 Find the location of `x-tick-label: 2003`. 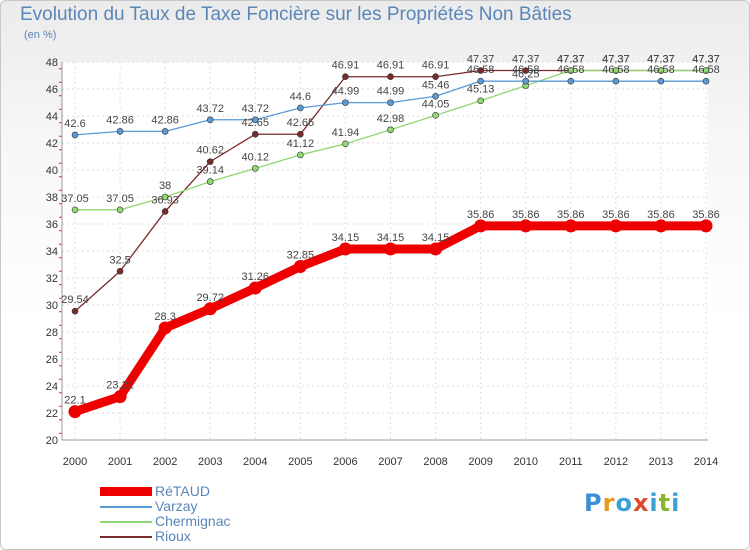

x-tick-label: 2003 is located at coordinates (210, 462).